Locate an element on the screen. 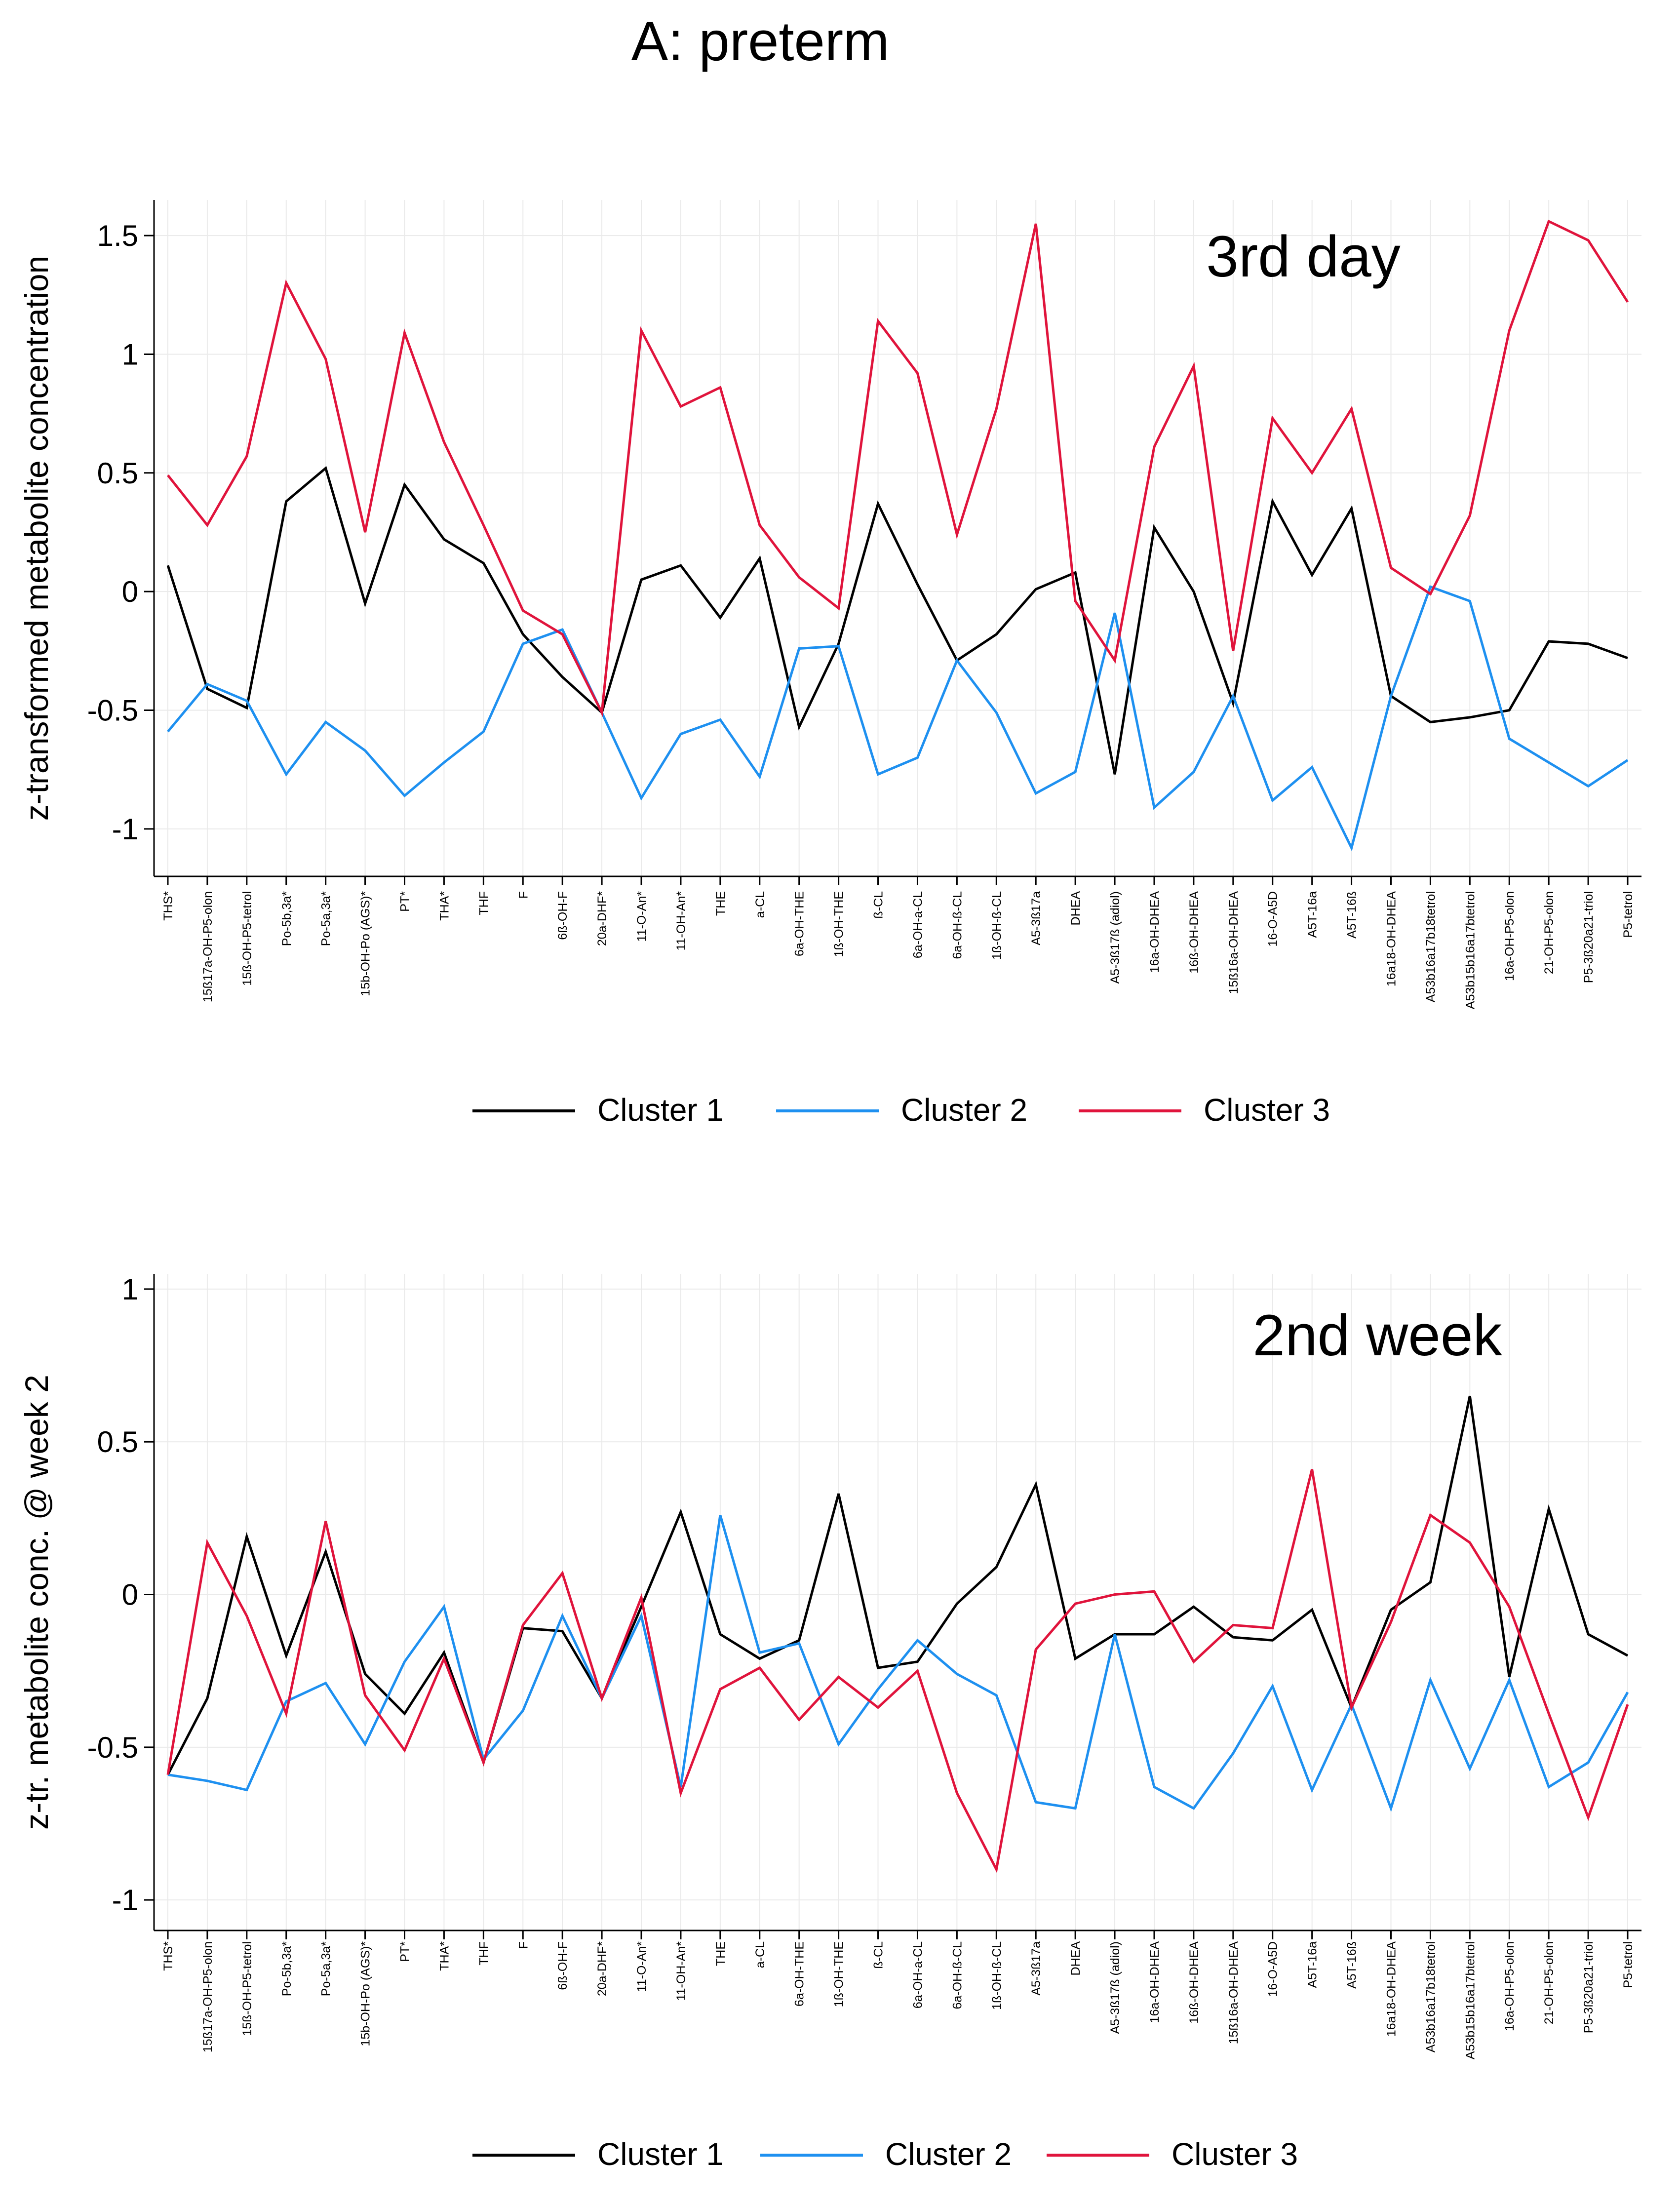 Image resolution: width=1680 pixels, height=2205 pixels. x-tick-label: DHEA is located at coordinates (1076, 1958).